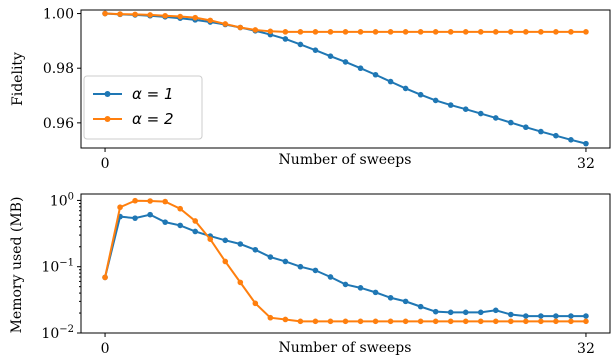  I want to click on memory-x-tick-label: 32, so click(586, 349).